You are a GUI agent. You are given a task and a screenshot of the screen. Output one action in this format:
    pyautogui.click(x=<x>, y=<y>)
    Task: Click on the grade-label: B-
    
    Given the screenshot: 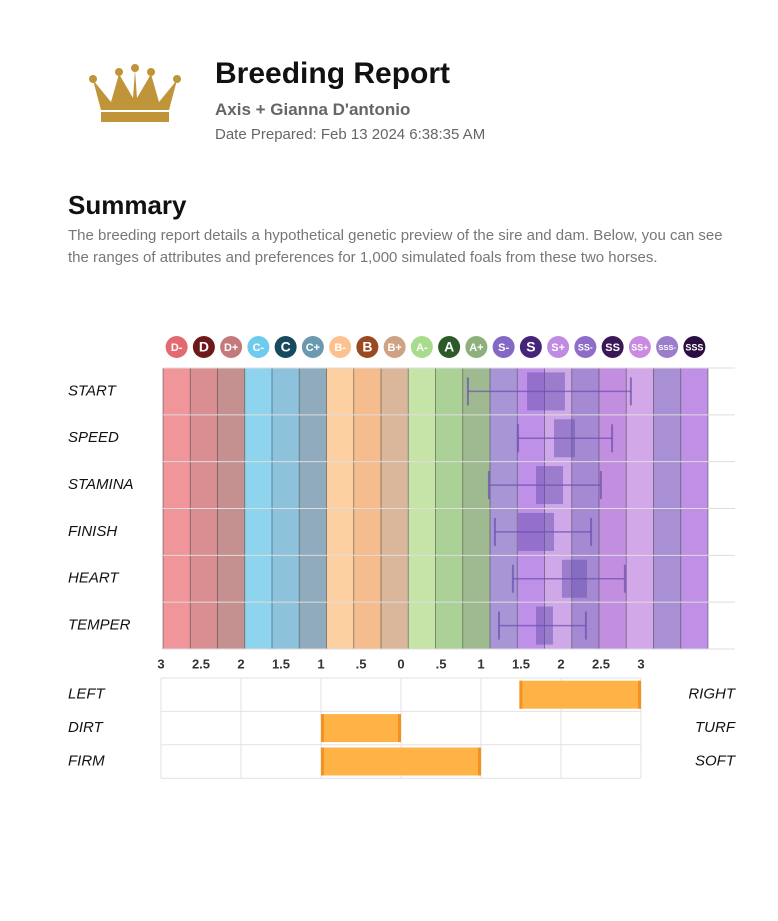 What is the action you would take?
    pyautogui.click(x=340, y=348)
    